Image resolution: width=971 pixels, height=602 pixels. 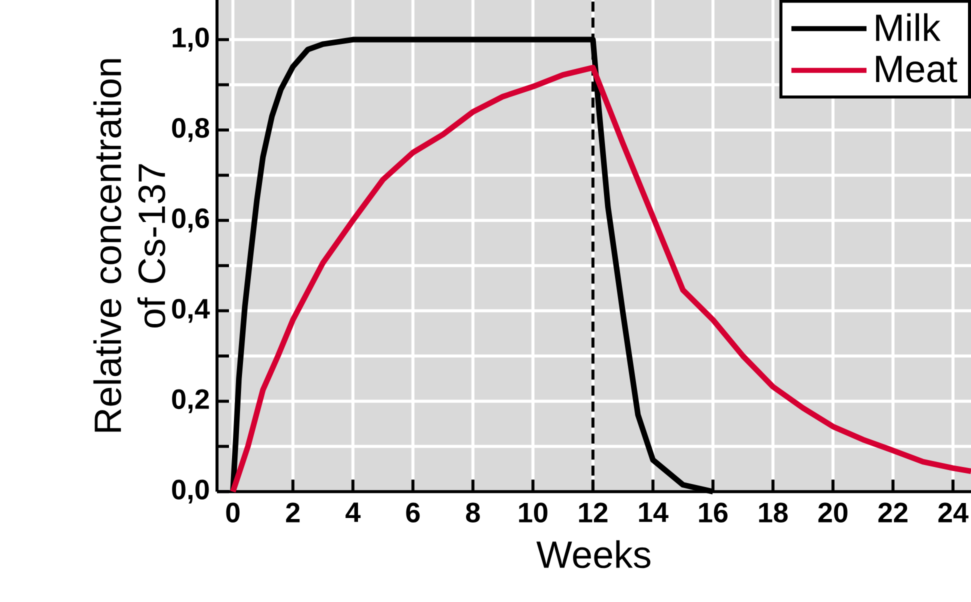 What do you see at coordinates (593, 554) in the screenshot?
I see `x-axis-title: Weeks` at bounding box center [593, 554].